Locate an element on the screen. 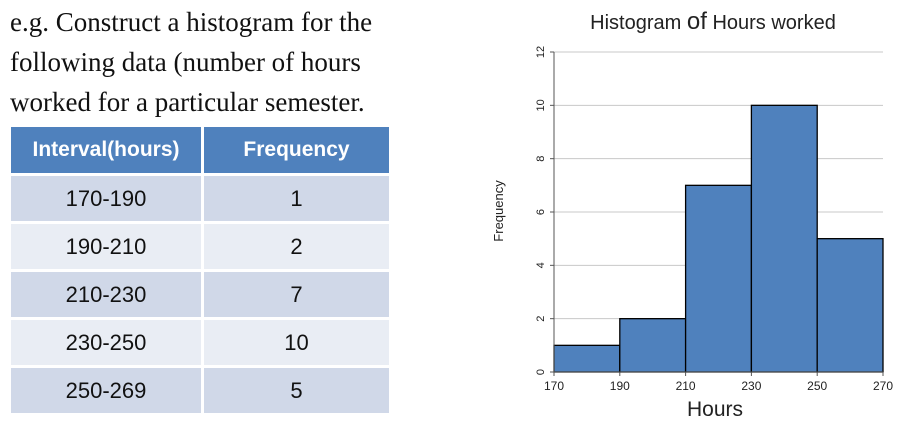 This screenshot has height=423, width=907. table-row: 170-190 1 is located at coordinates (200, 198).